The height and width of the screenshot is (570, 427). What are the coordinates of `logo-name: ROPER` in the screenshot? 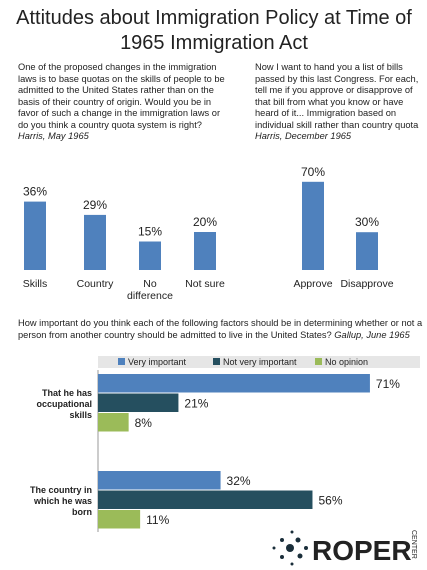 It's located at (362, 550).